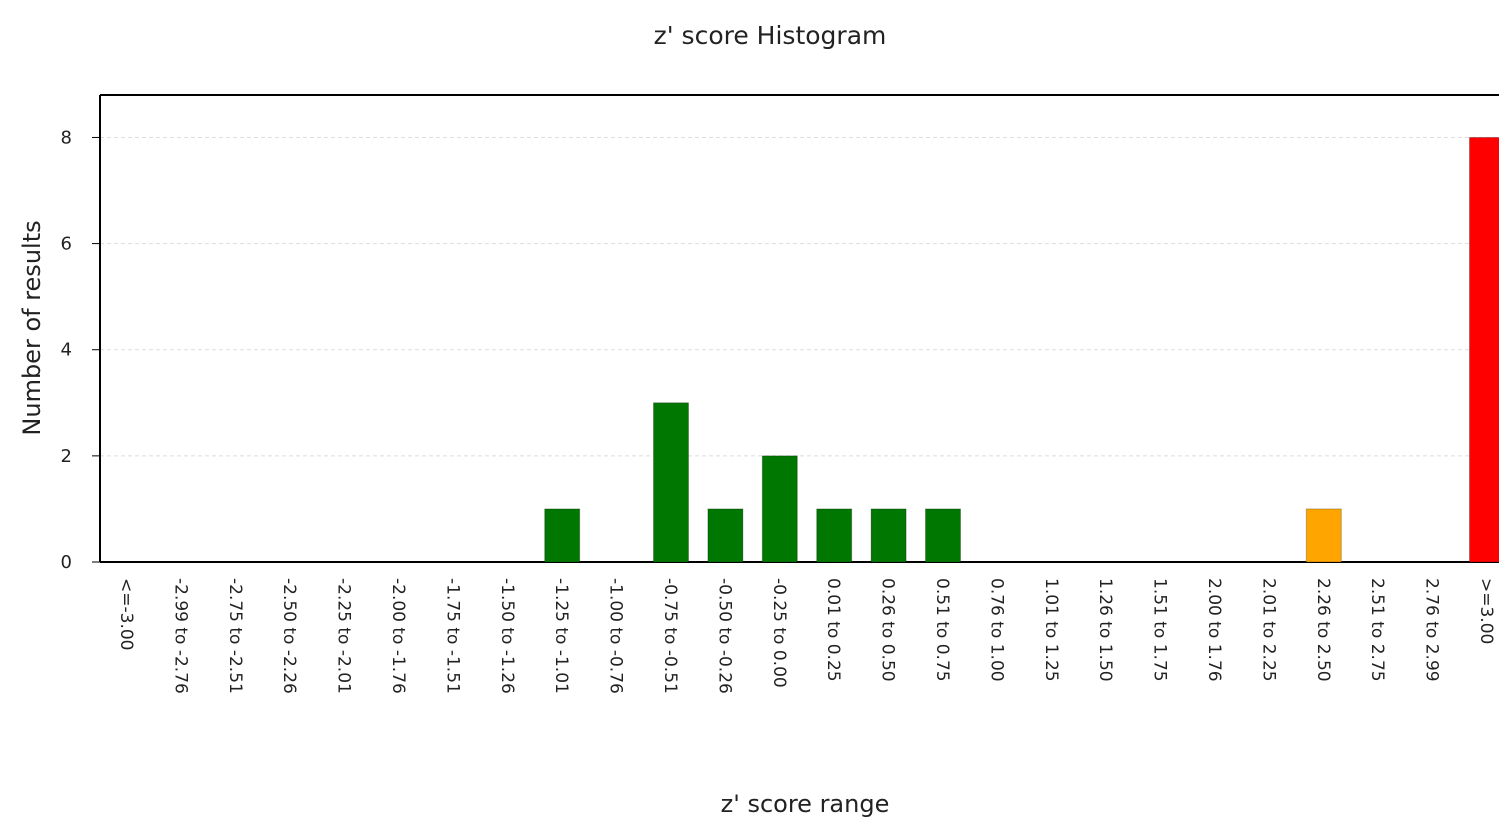  What do you see at coordinates (1268, 630) in the screenshot?
I see `x-tick-label: 2.01 to 2.25` at bounding box center [1268, 630].